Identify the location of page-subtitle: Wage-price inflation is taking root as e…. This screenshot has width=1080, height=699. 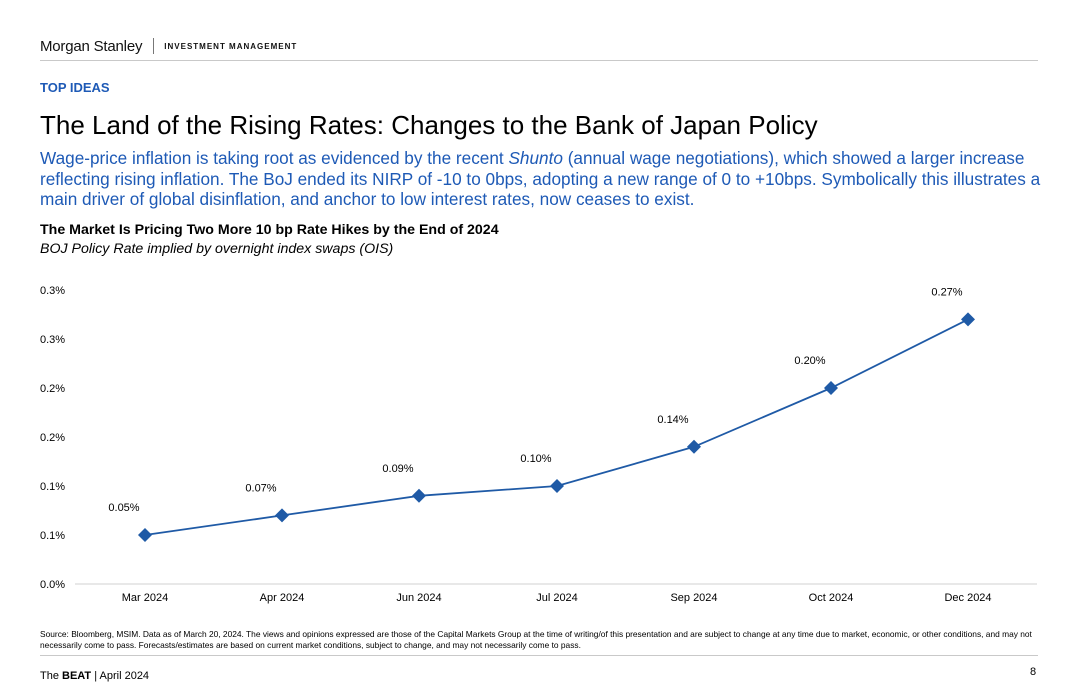
(545, 179).